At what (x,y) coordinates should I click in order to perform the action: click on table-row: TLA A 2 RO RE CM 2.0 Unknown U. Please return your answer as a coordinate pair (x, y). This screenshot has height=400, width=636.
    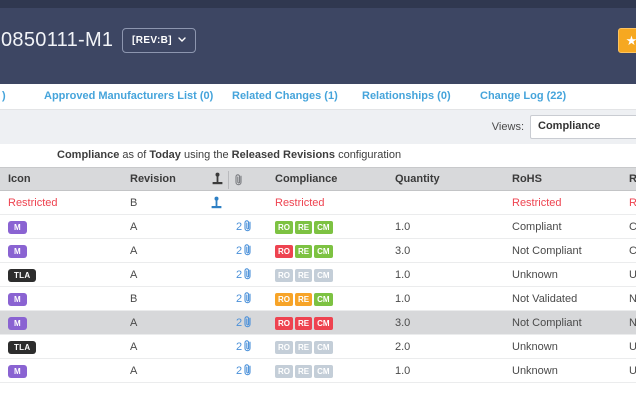
    Looking at the image, I should click on (318, 347).